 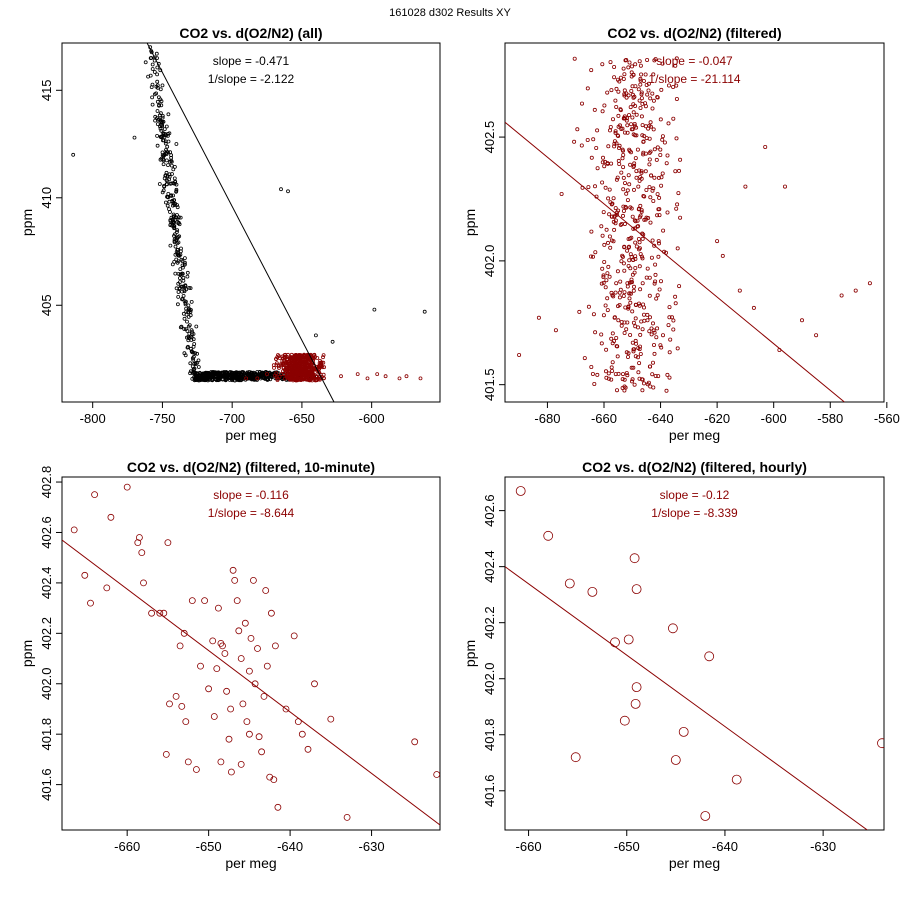 I want to click on series-filtered, so click(x=694, y=224).